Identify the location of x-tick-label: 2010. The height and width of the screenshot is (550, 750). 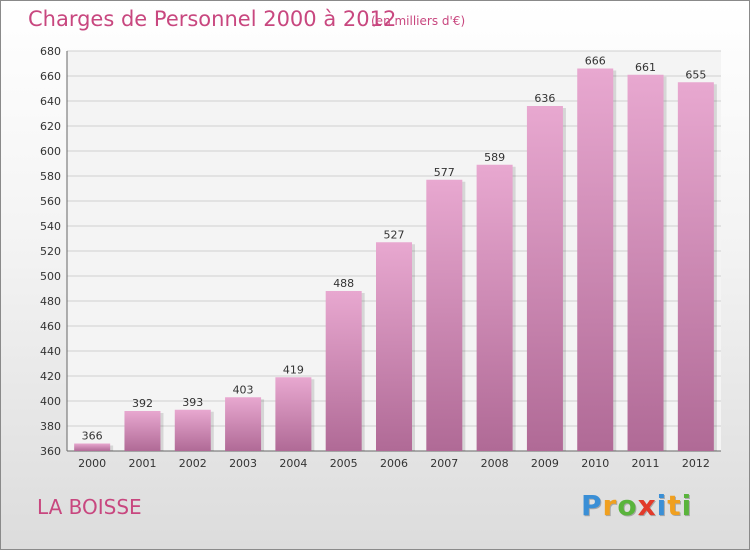
(595, 463).